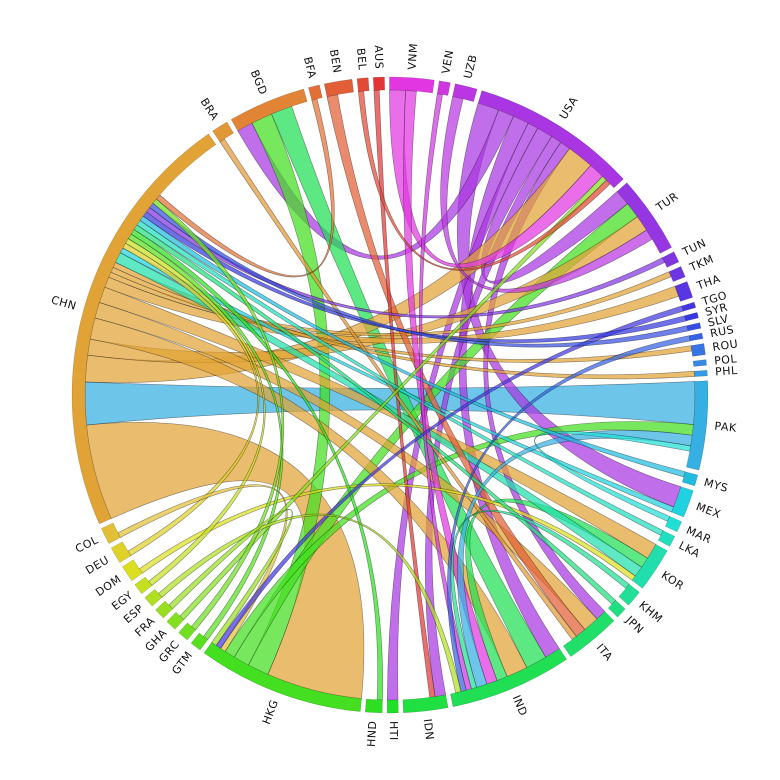 This screenshot has width=780, height=780. I want to click on node-label: SYR, so click(716, 310).